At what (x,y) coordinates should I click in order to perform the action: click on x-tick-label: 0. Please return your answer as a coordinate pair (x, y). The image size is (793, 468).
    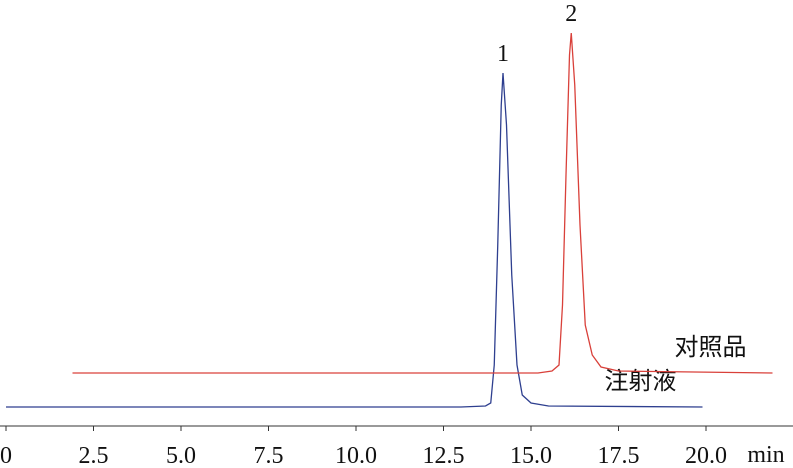
    Looking at the image, I should click on (6, 455).